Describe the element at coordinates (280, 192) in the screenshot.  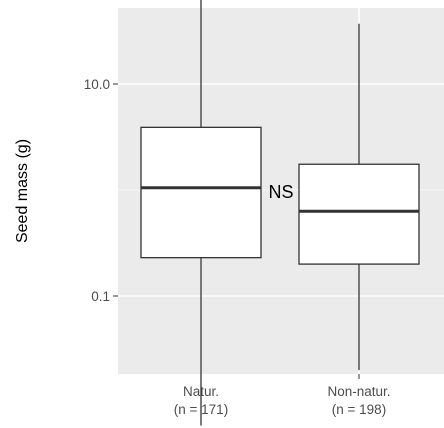
I see `ns-annotation: NS` at that location.